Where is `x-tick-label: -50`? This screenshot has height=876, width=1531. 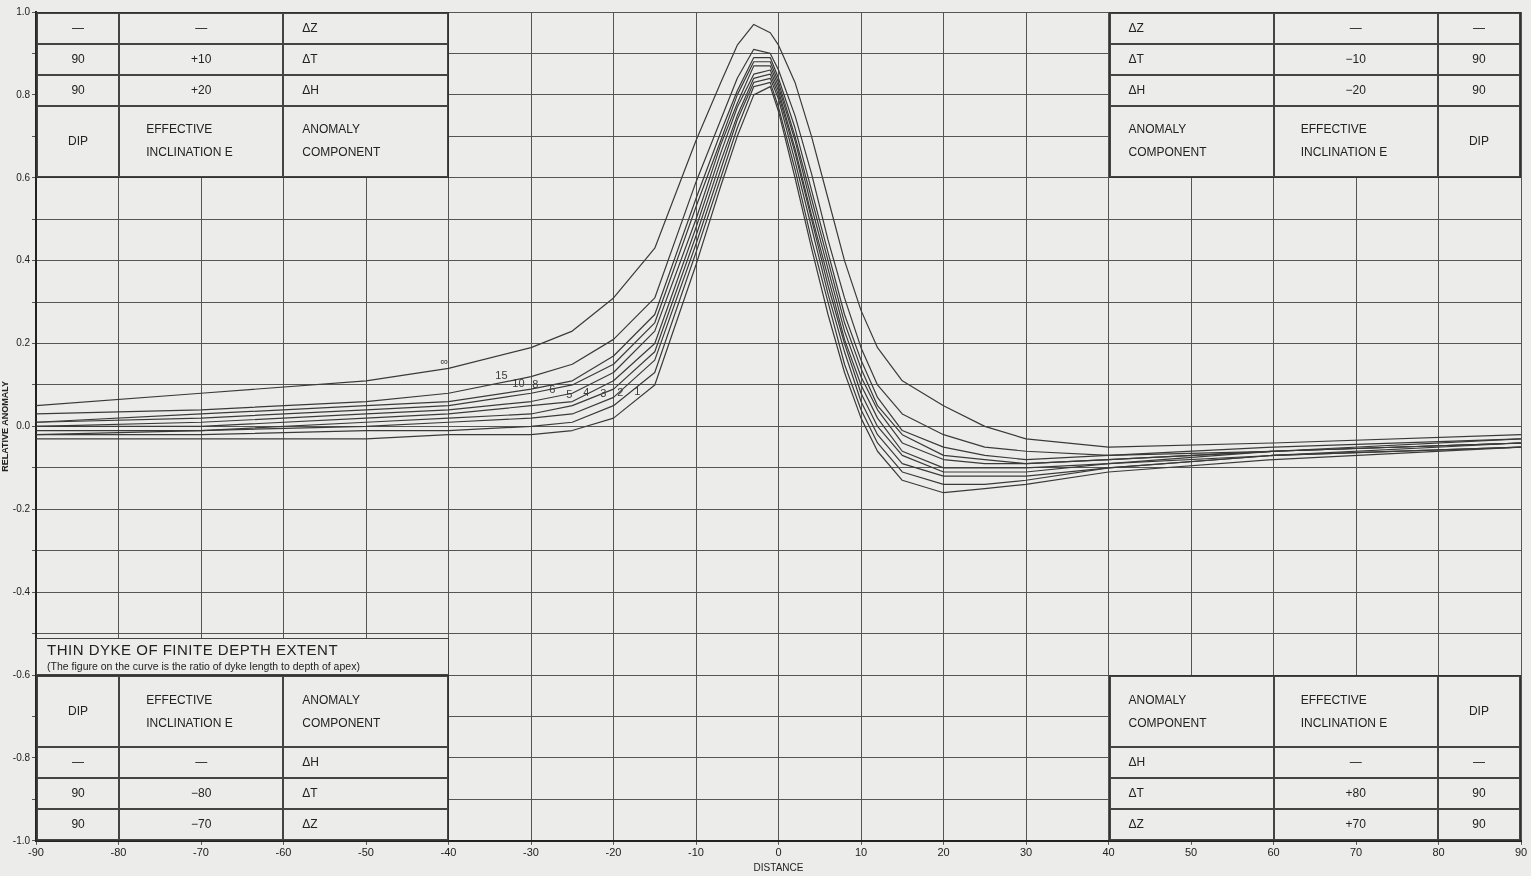
x-tick-label: -50 is located at coordinates (366, 852).